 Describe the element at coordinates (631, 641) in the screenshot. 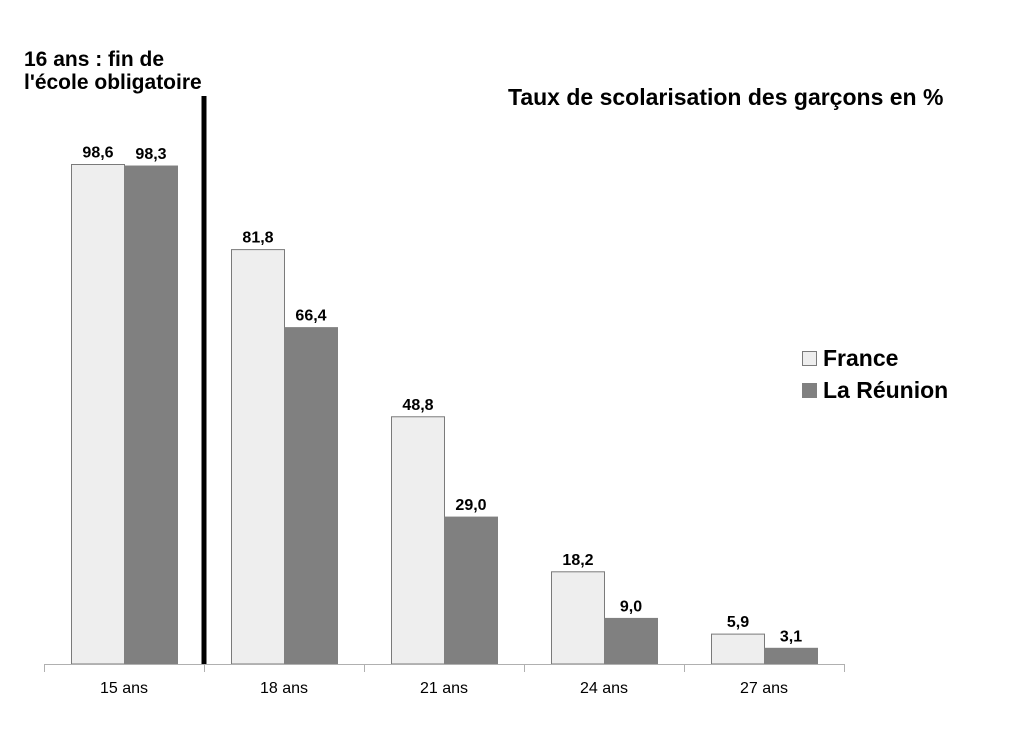

I see `bar-la-reunion-24-ans` at that location.